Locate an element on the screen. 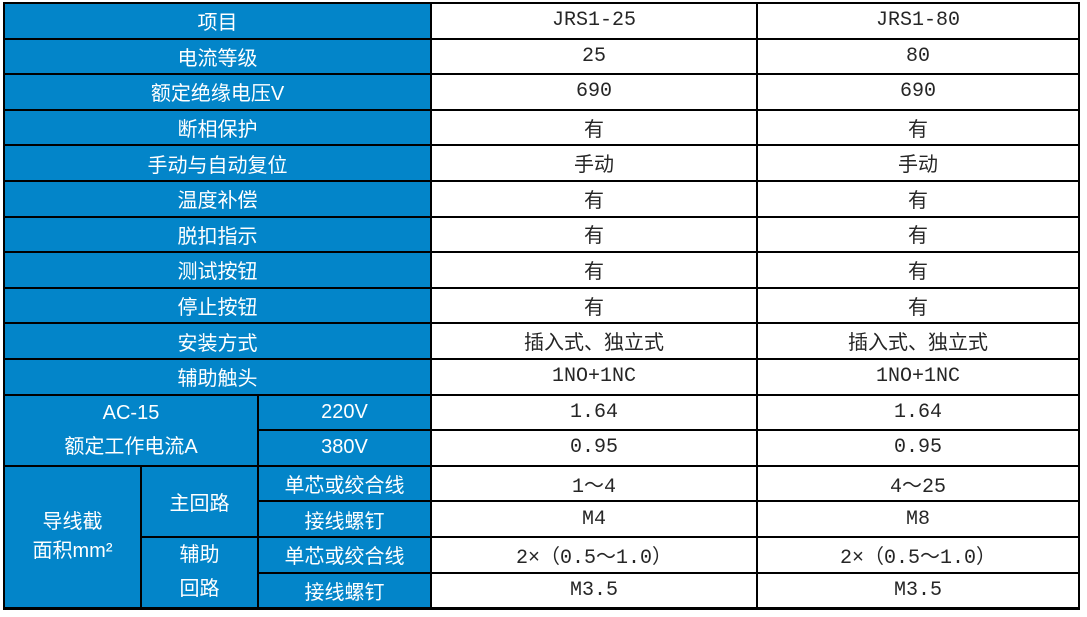 The width and height of the screenshot is (1087, 617). value-cell: 80 is located at coordinates (918, 56).